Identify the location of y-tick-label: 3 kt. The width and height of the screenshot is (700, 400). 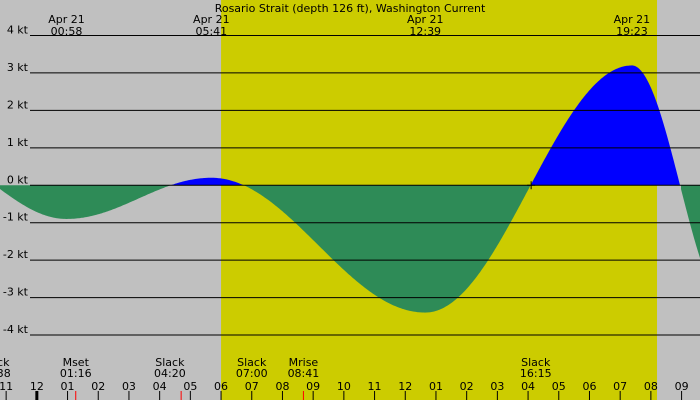
(18, 67).